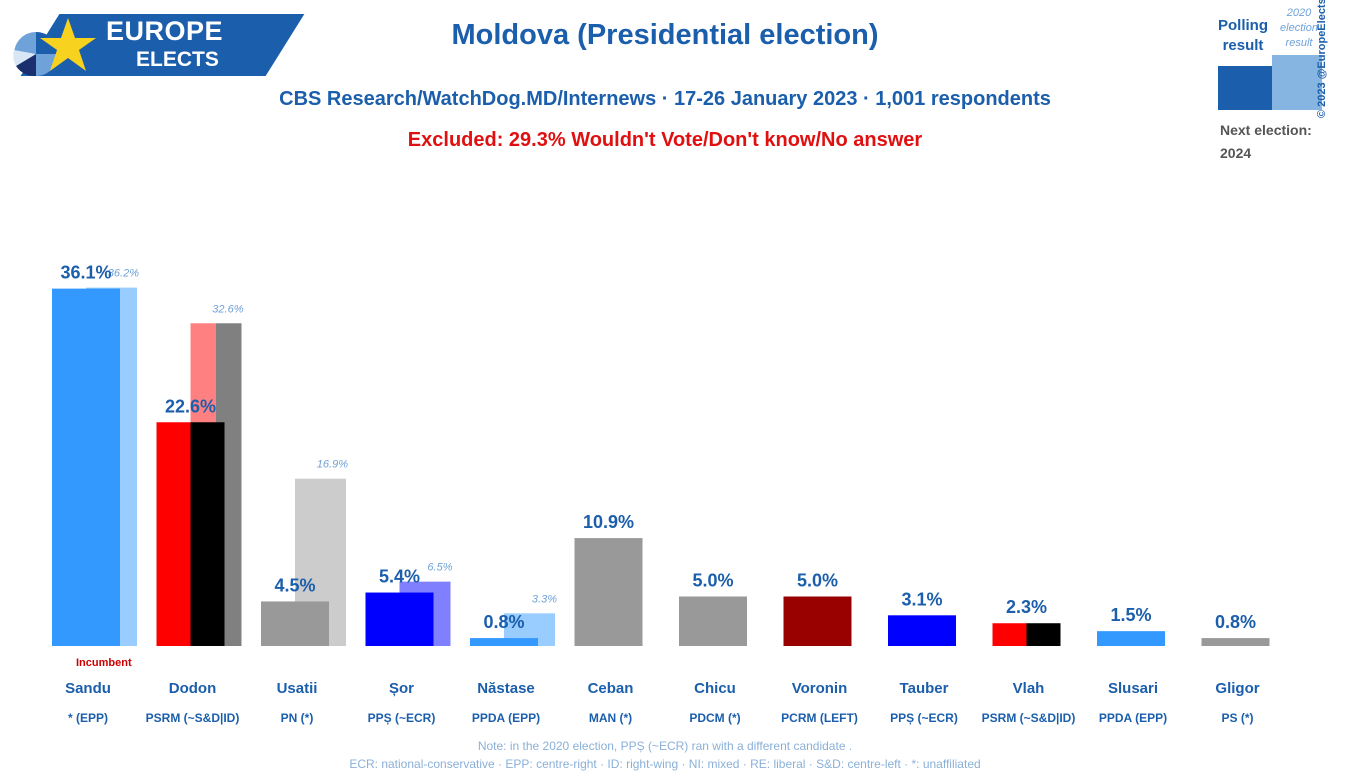 This screenshot has height=784, width=1347. Describe the element at coordinates (665, 35) in the screenshot. I see `page-title: Moldova (Presidential election)` at that location.